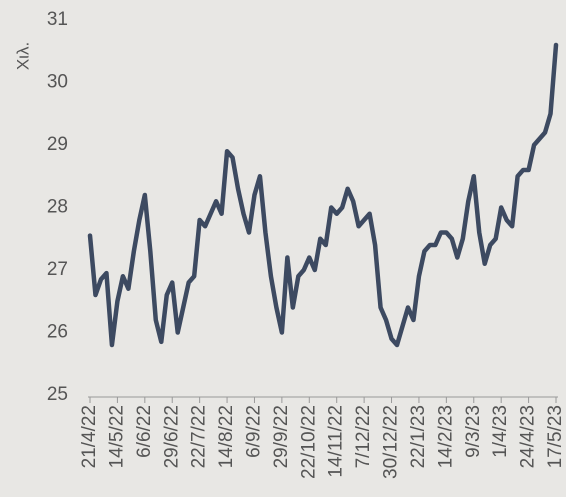 The height and width of the screenshot is (497, 566). I want to click on x-tick-label: 14/11/22, so click(336, 441).